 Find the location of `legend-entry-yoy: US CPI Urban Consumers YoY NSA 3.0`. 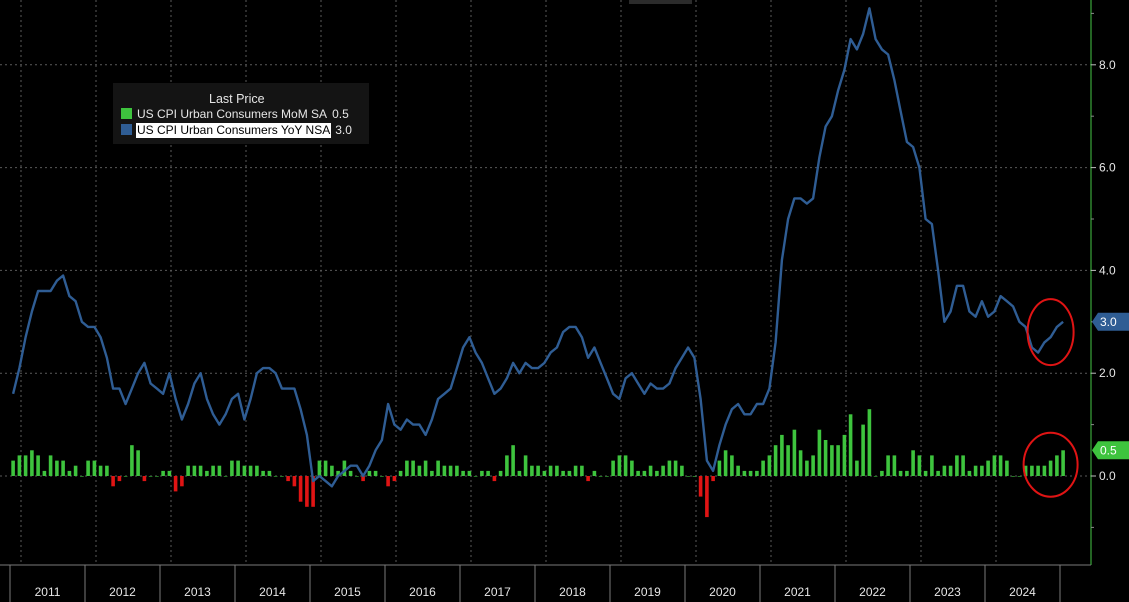

legend-entry-yoy: US CPI Urban Consumers YoY NSA 3.0 is located at coordinates (236, 130).